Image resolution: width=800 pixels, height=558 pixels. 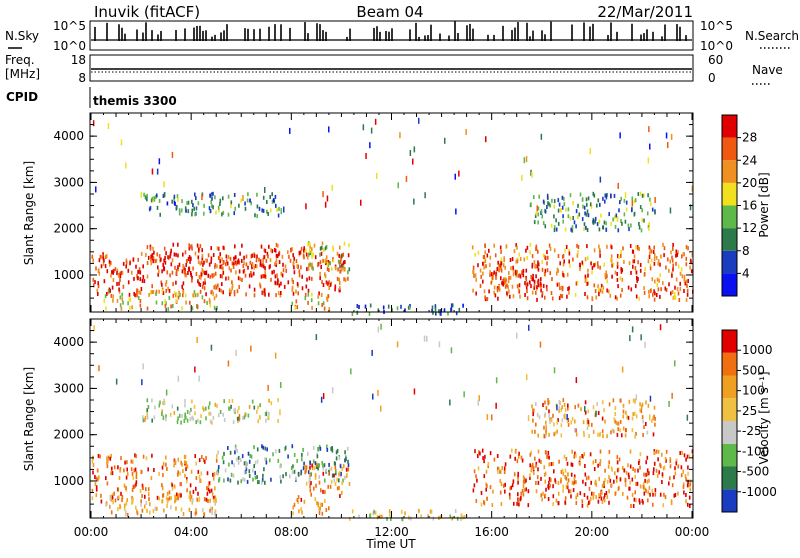 I want to click on nsky-bars, so click(x=391, y=31).